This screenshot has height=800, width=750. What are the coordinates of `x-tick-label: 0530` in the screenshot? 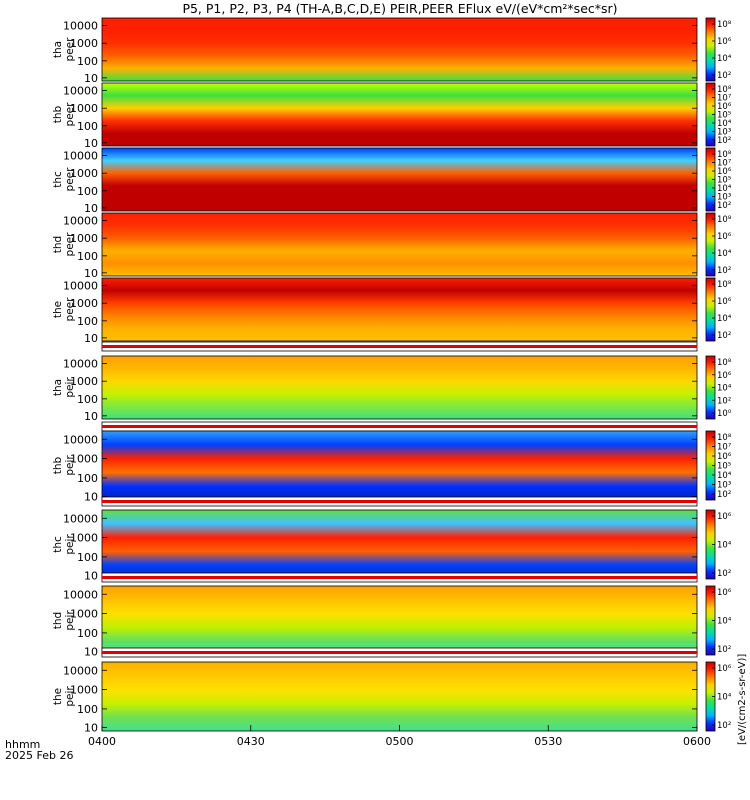 It's located at (548, 741).